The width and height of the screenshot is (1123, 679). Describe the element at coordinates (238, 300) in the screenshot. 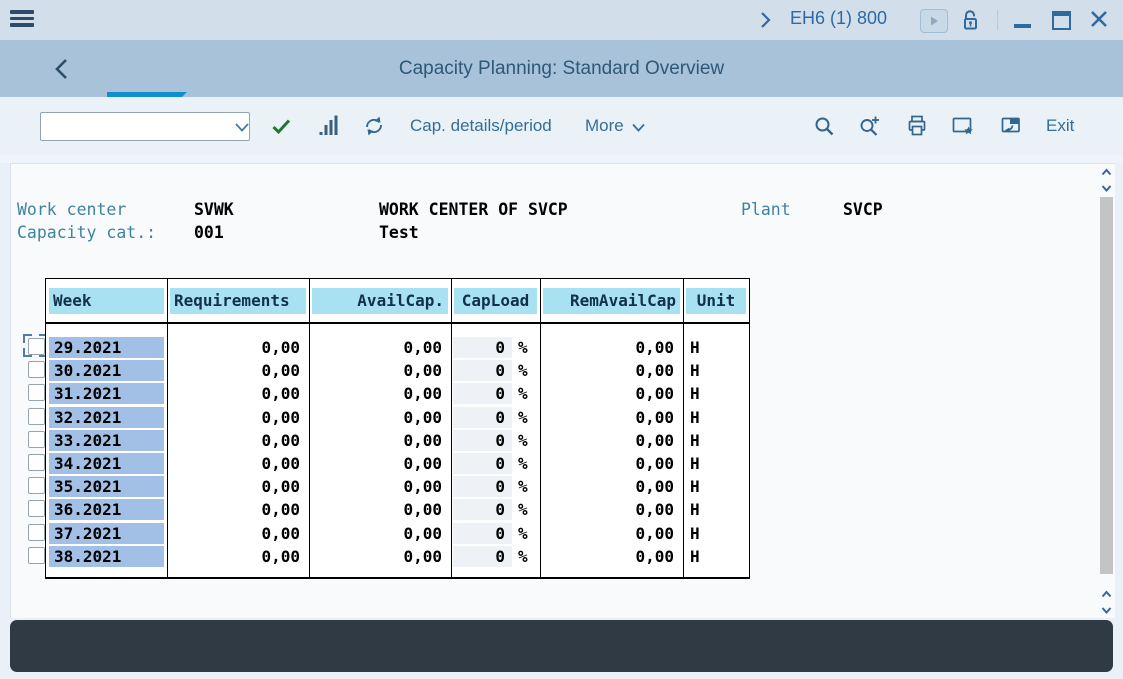

I see `header-requirements: Requirements` at that location.